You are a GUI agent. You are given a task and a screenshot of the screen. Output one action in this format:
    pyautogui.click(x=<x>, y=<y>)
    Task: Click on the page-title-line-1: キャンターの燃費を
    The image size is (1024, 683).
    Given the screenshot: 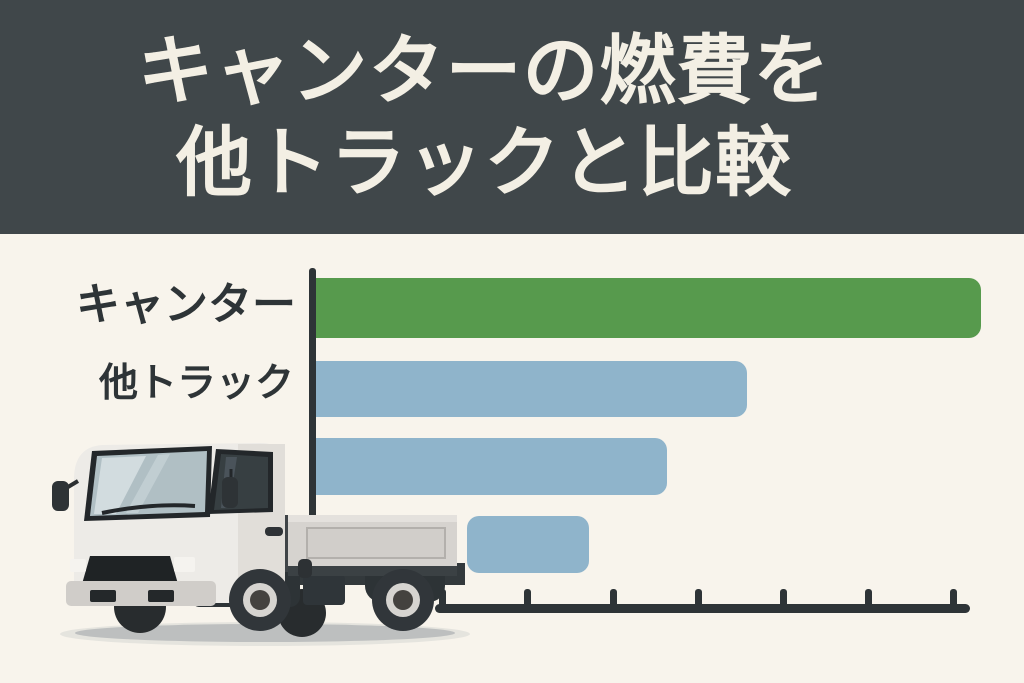 What is the action you would take?
    pyautogui.click(x=484, y=70)
    